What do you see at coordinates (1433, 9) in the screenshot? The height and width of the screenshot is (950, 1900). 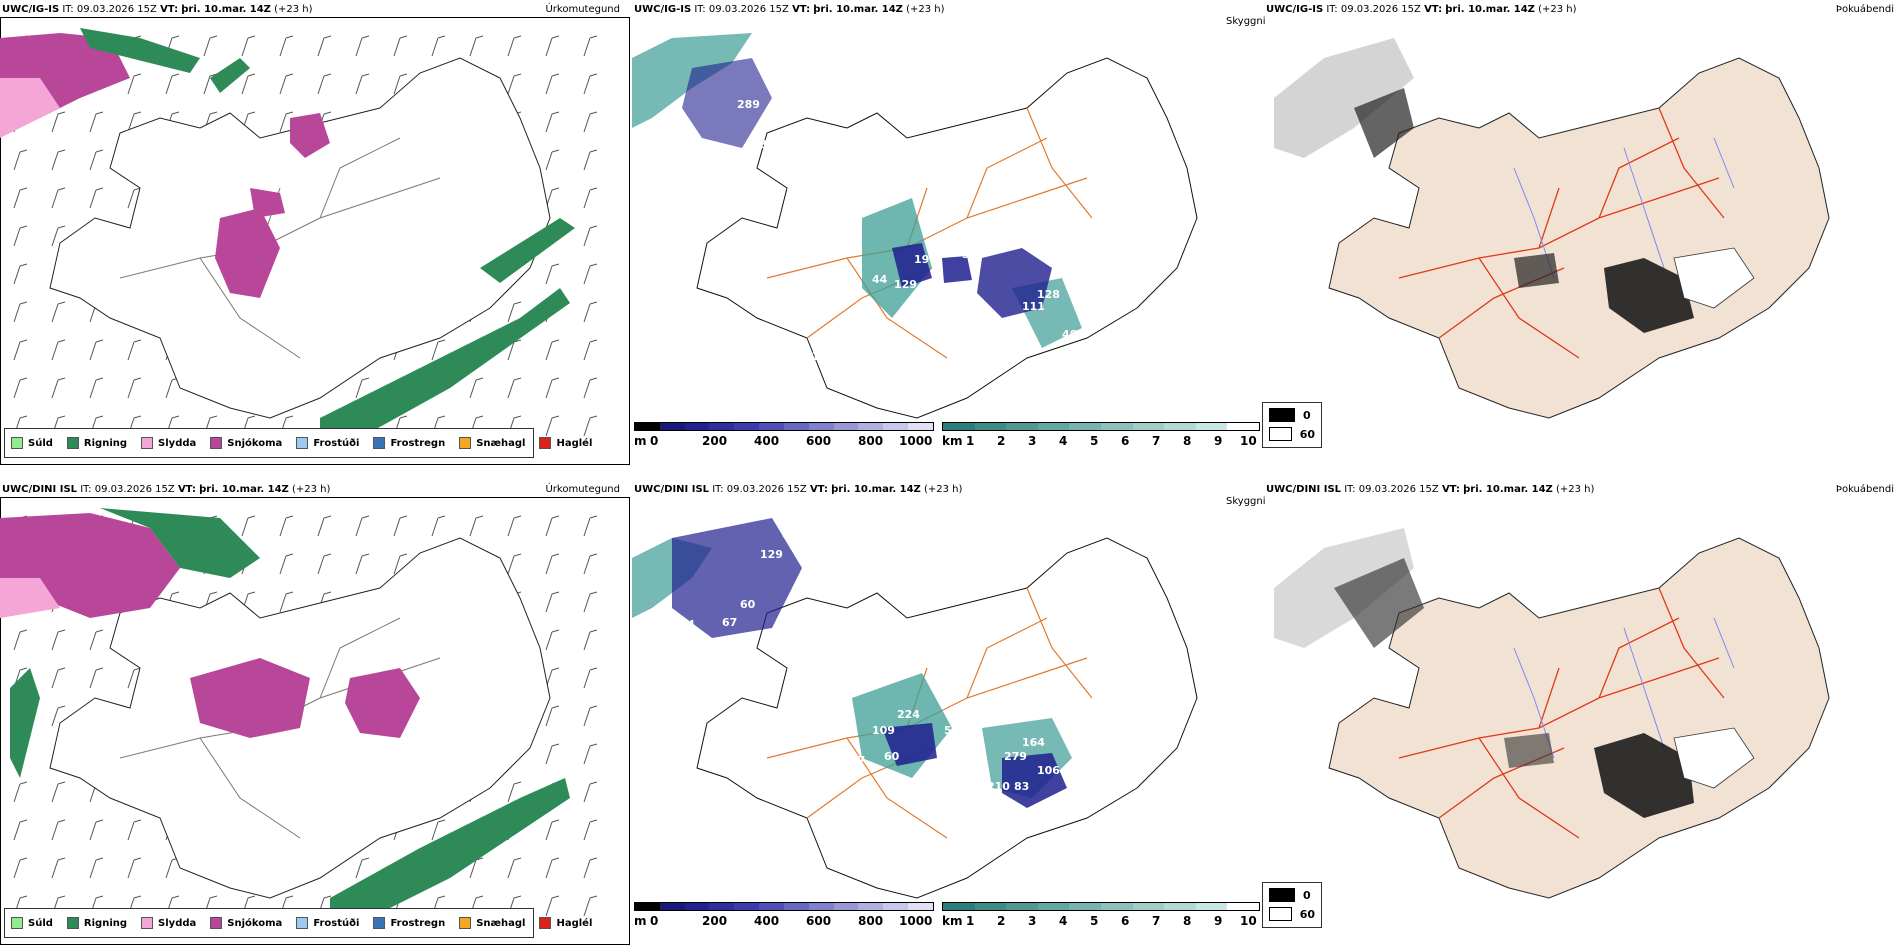 I see `vt-label: VT:` at bounding box center [1433, 9].